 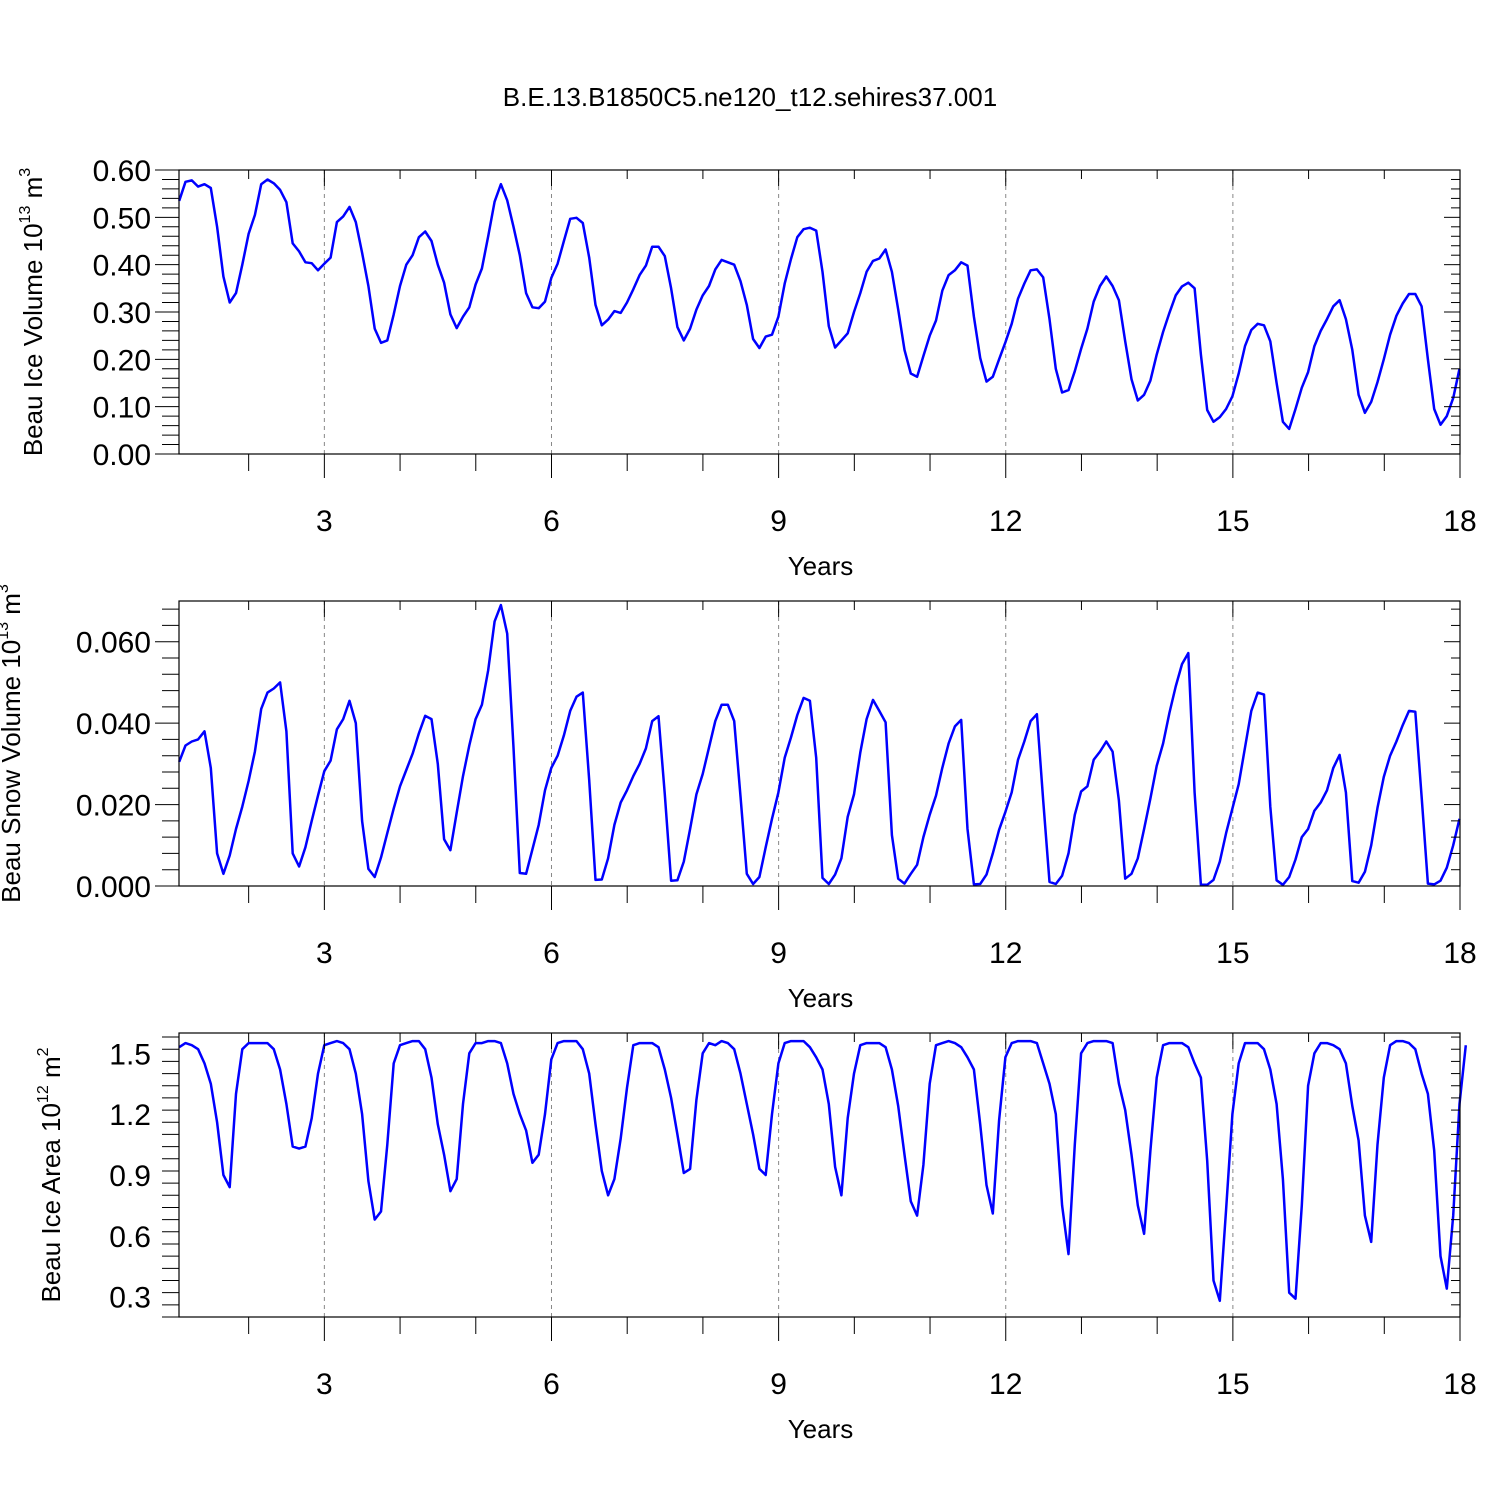 I want to click on y-axis-title: Beau Snow Volume 1013 m3, so click(x=13, y=743).